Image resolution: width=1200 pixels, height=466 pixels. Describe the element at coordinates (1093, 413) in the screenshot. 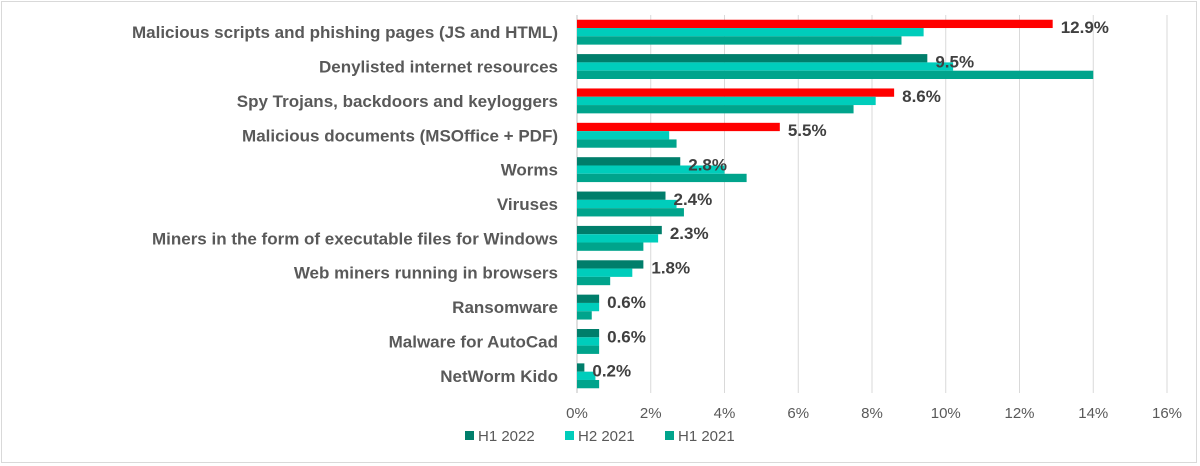

I see `x-tick-label: 14%` at that location.